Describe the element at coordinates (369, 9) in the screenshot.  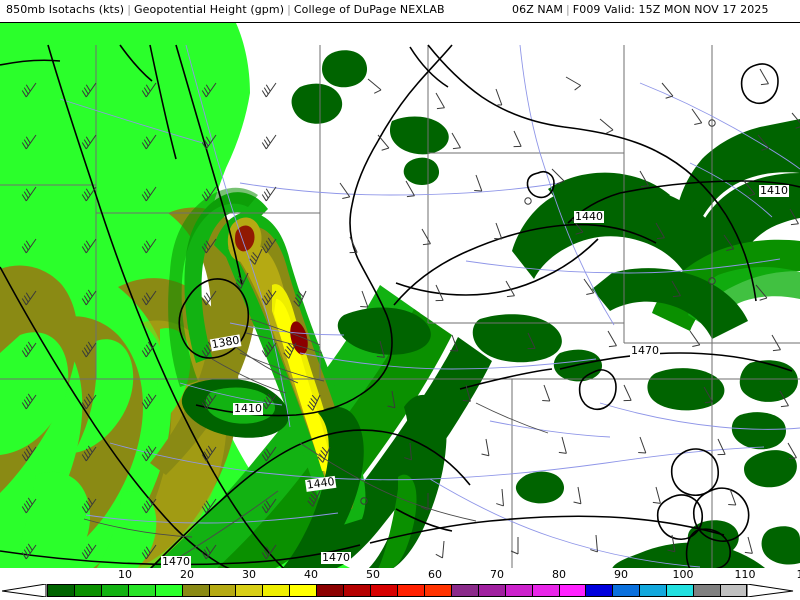
I see `source-label: College of DuPage NEXLAB` at that location.